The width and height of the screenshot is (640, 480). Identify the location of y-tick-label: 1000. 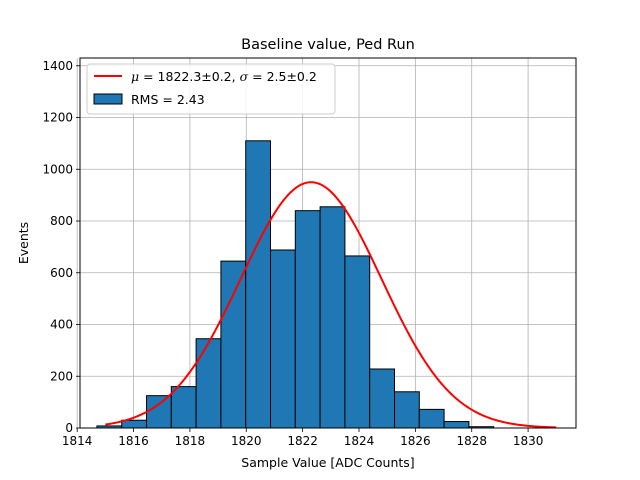
(57, 169).